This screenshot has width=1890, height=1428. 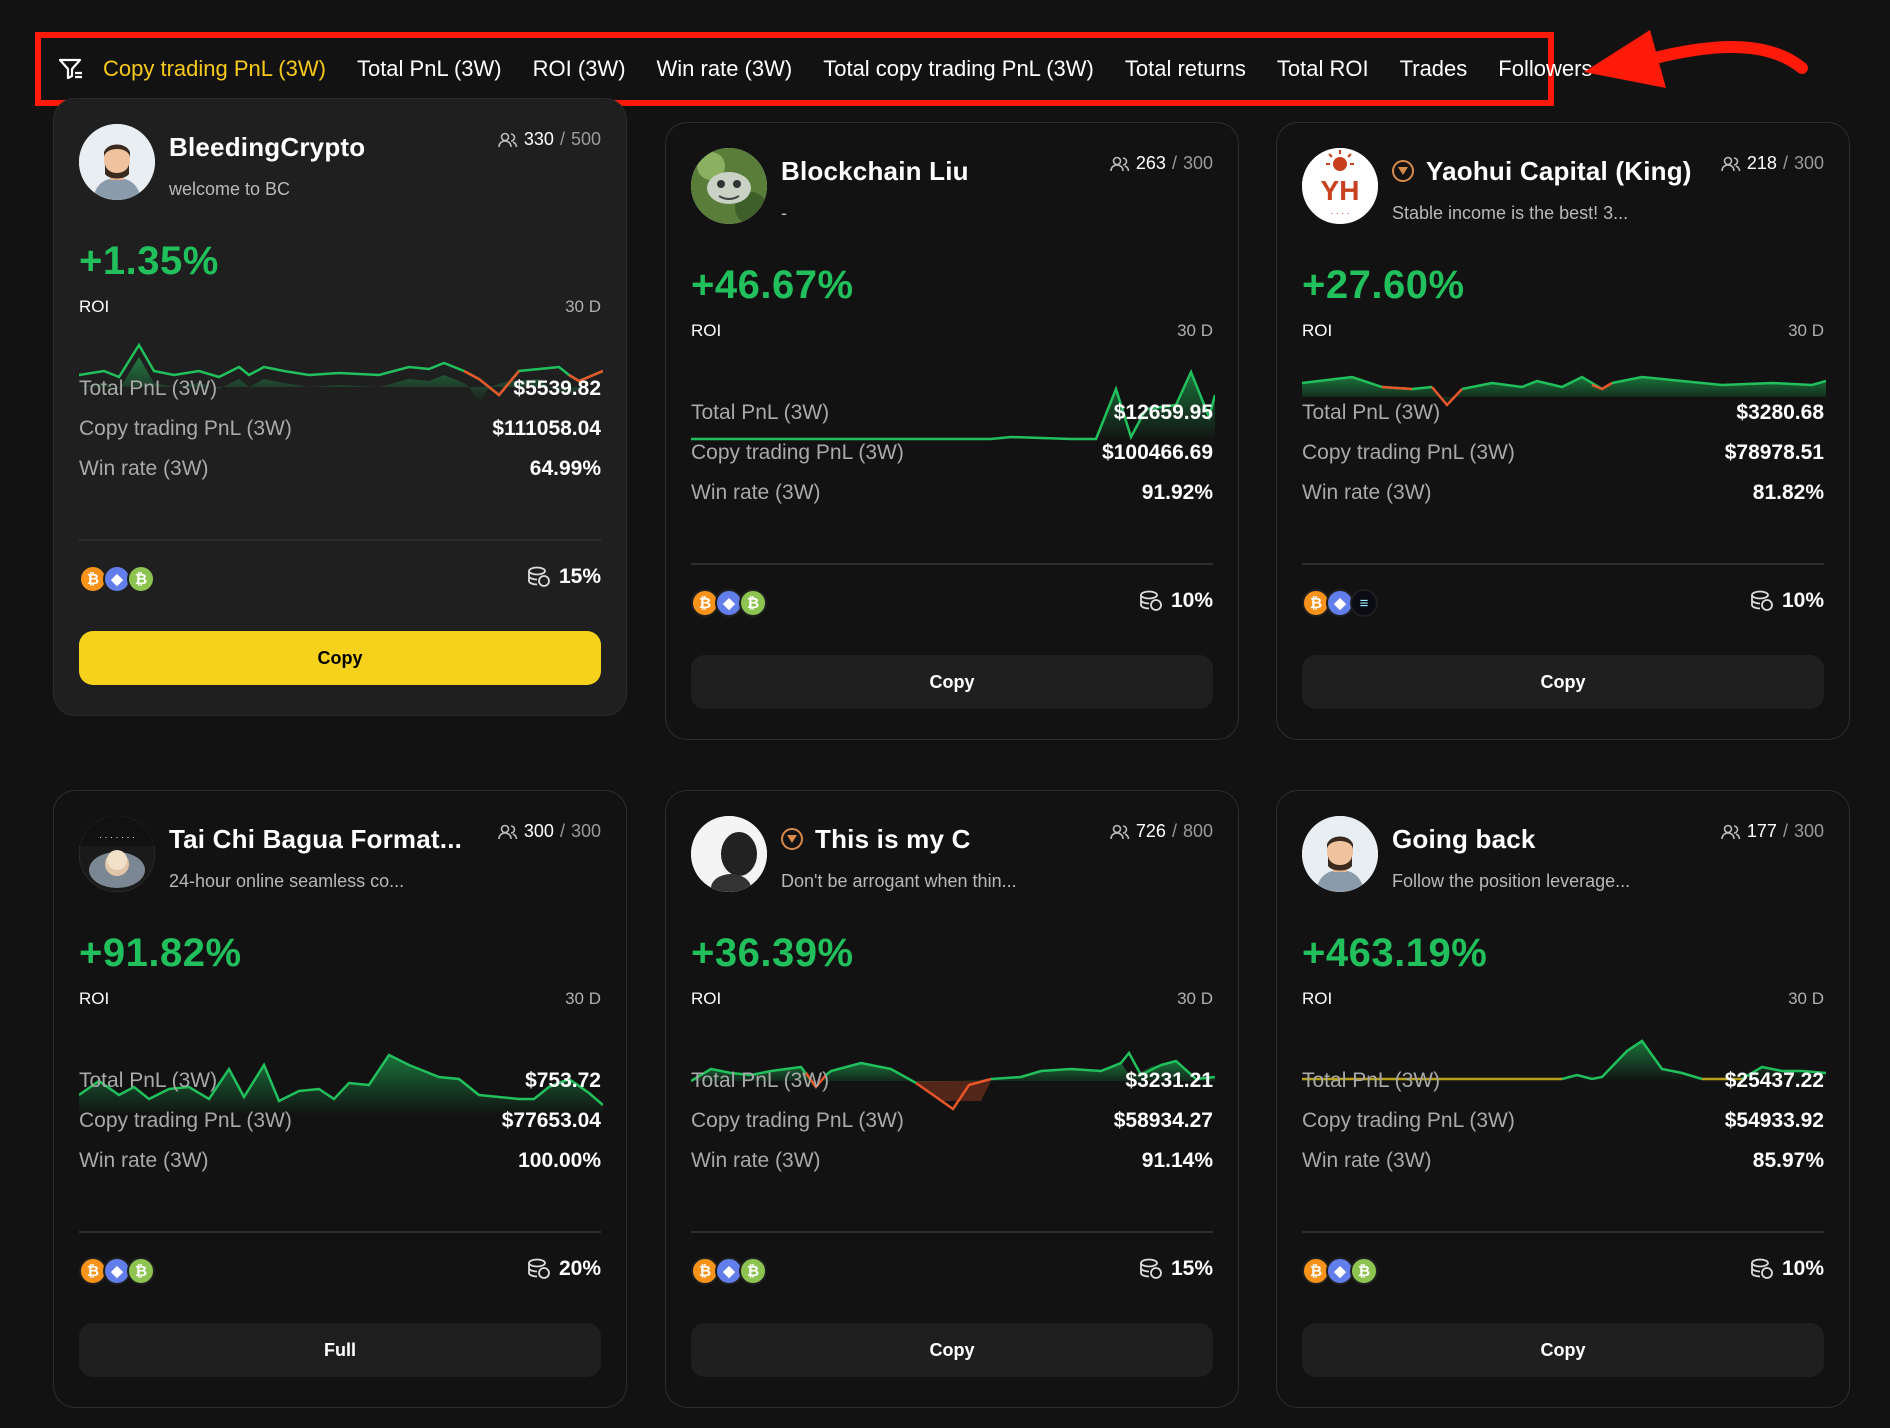 I want to click on tab-total-pnl: Total PnL (3W), so click(x=429, y=68).